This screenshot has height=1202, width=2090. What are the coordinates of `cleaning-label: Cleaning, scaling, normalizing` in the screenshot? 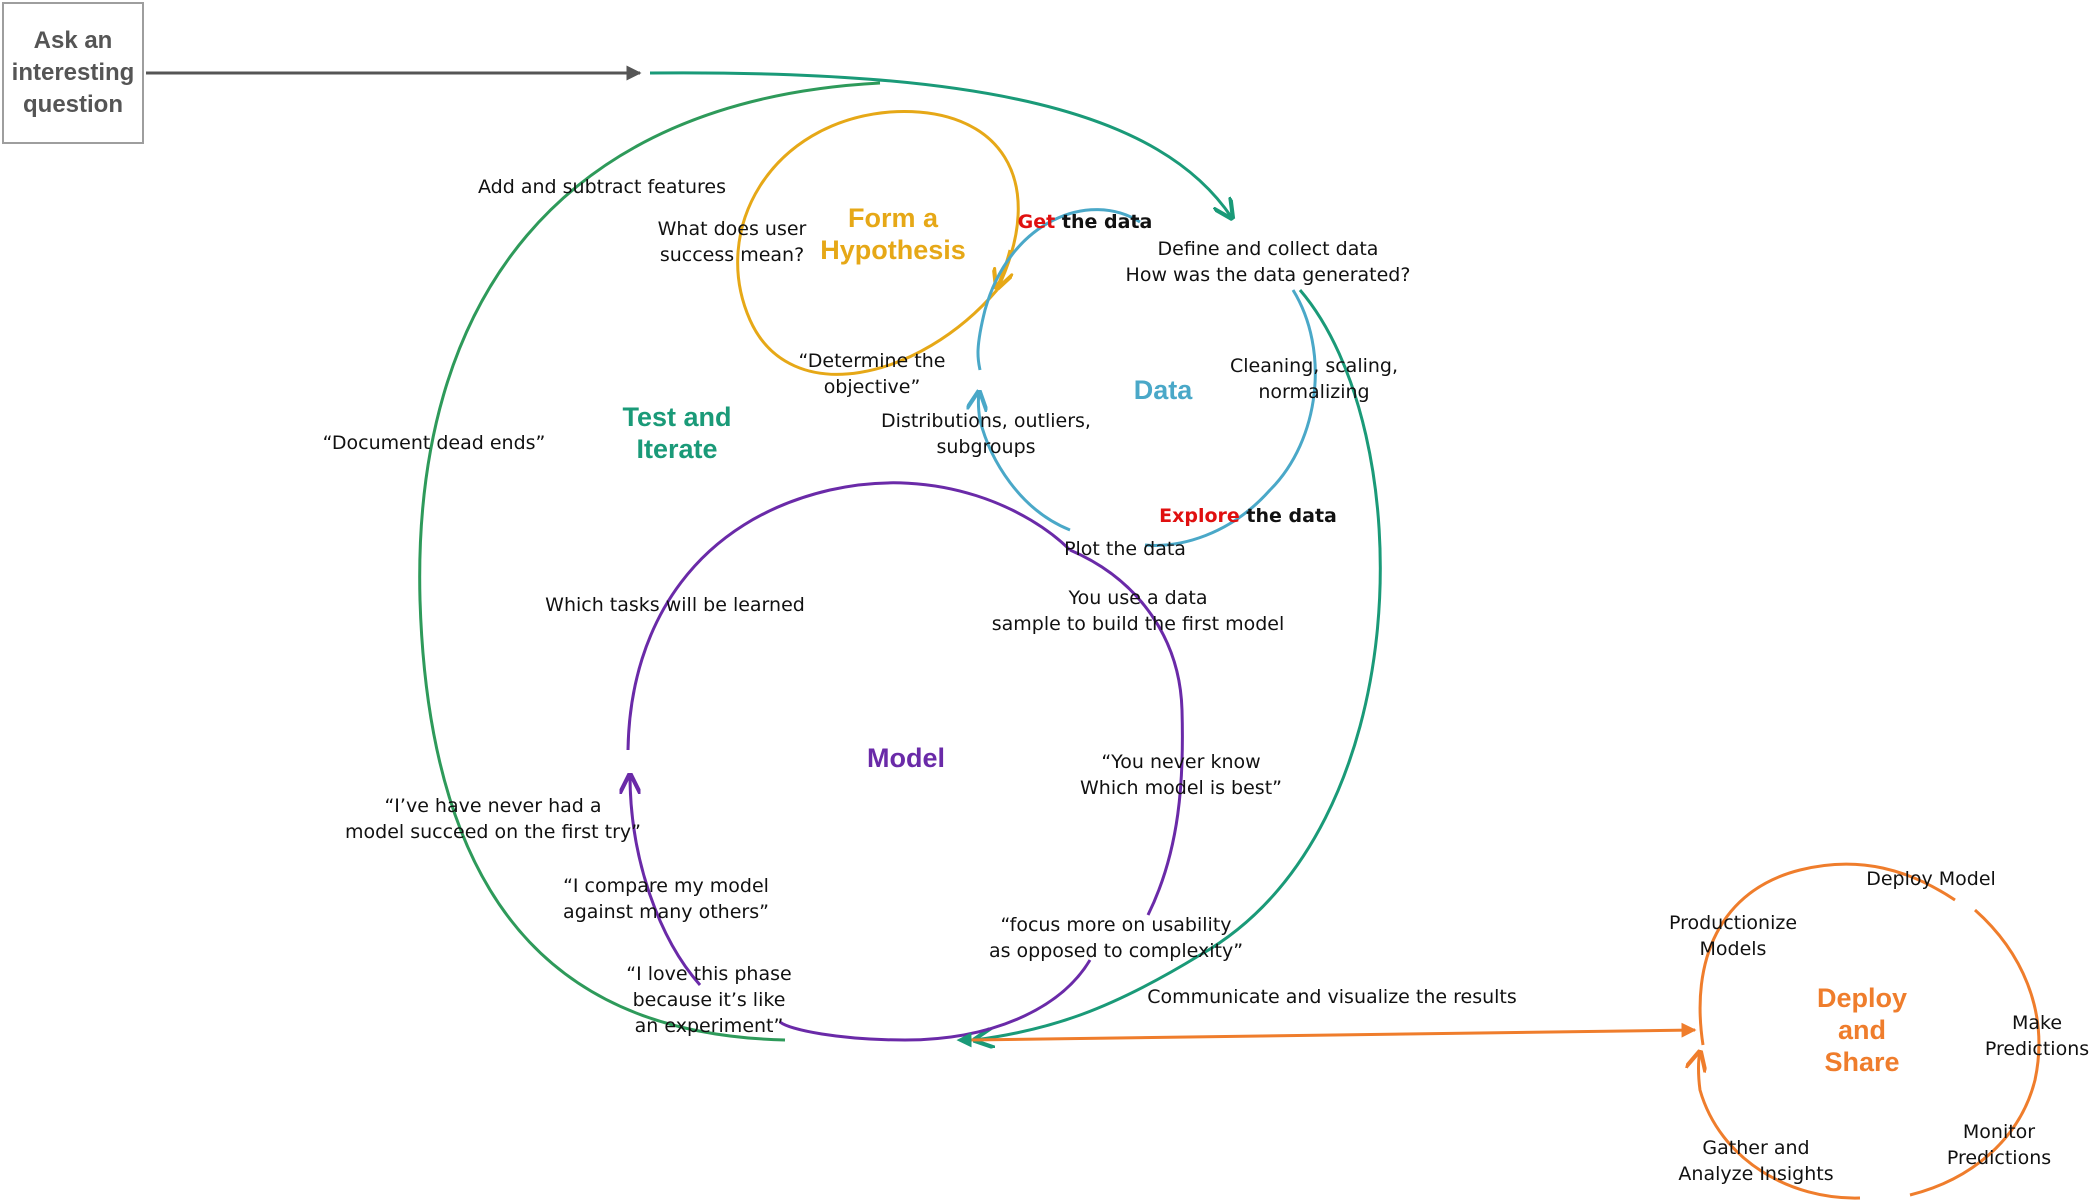 It's located at (1314, 379).